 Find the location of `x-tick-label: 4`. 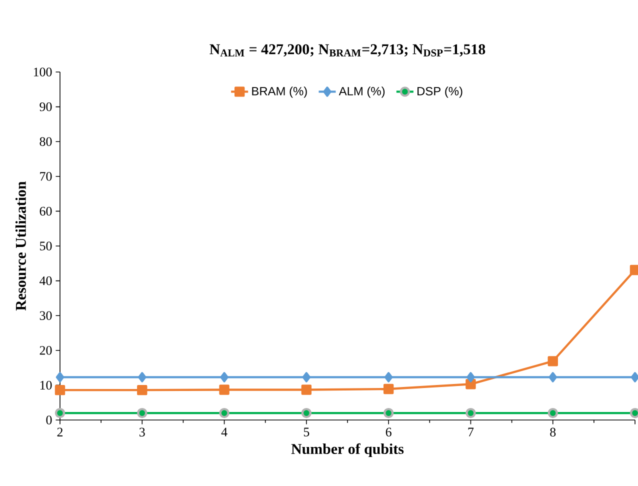

x-tick-label: 4 is located at coordinates (224, 432).